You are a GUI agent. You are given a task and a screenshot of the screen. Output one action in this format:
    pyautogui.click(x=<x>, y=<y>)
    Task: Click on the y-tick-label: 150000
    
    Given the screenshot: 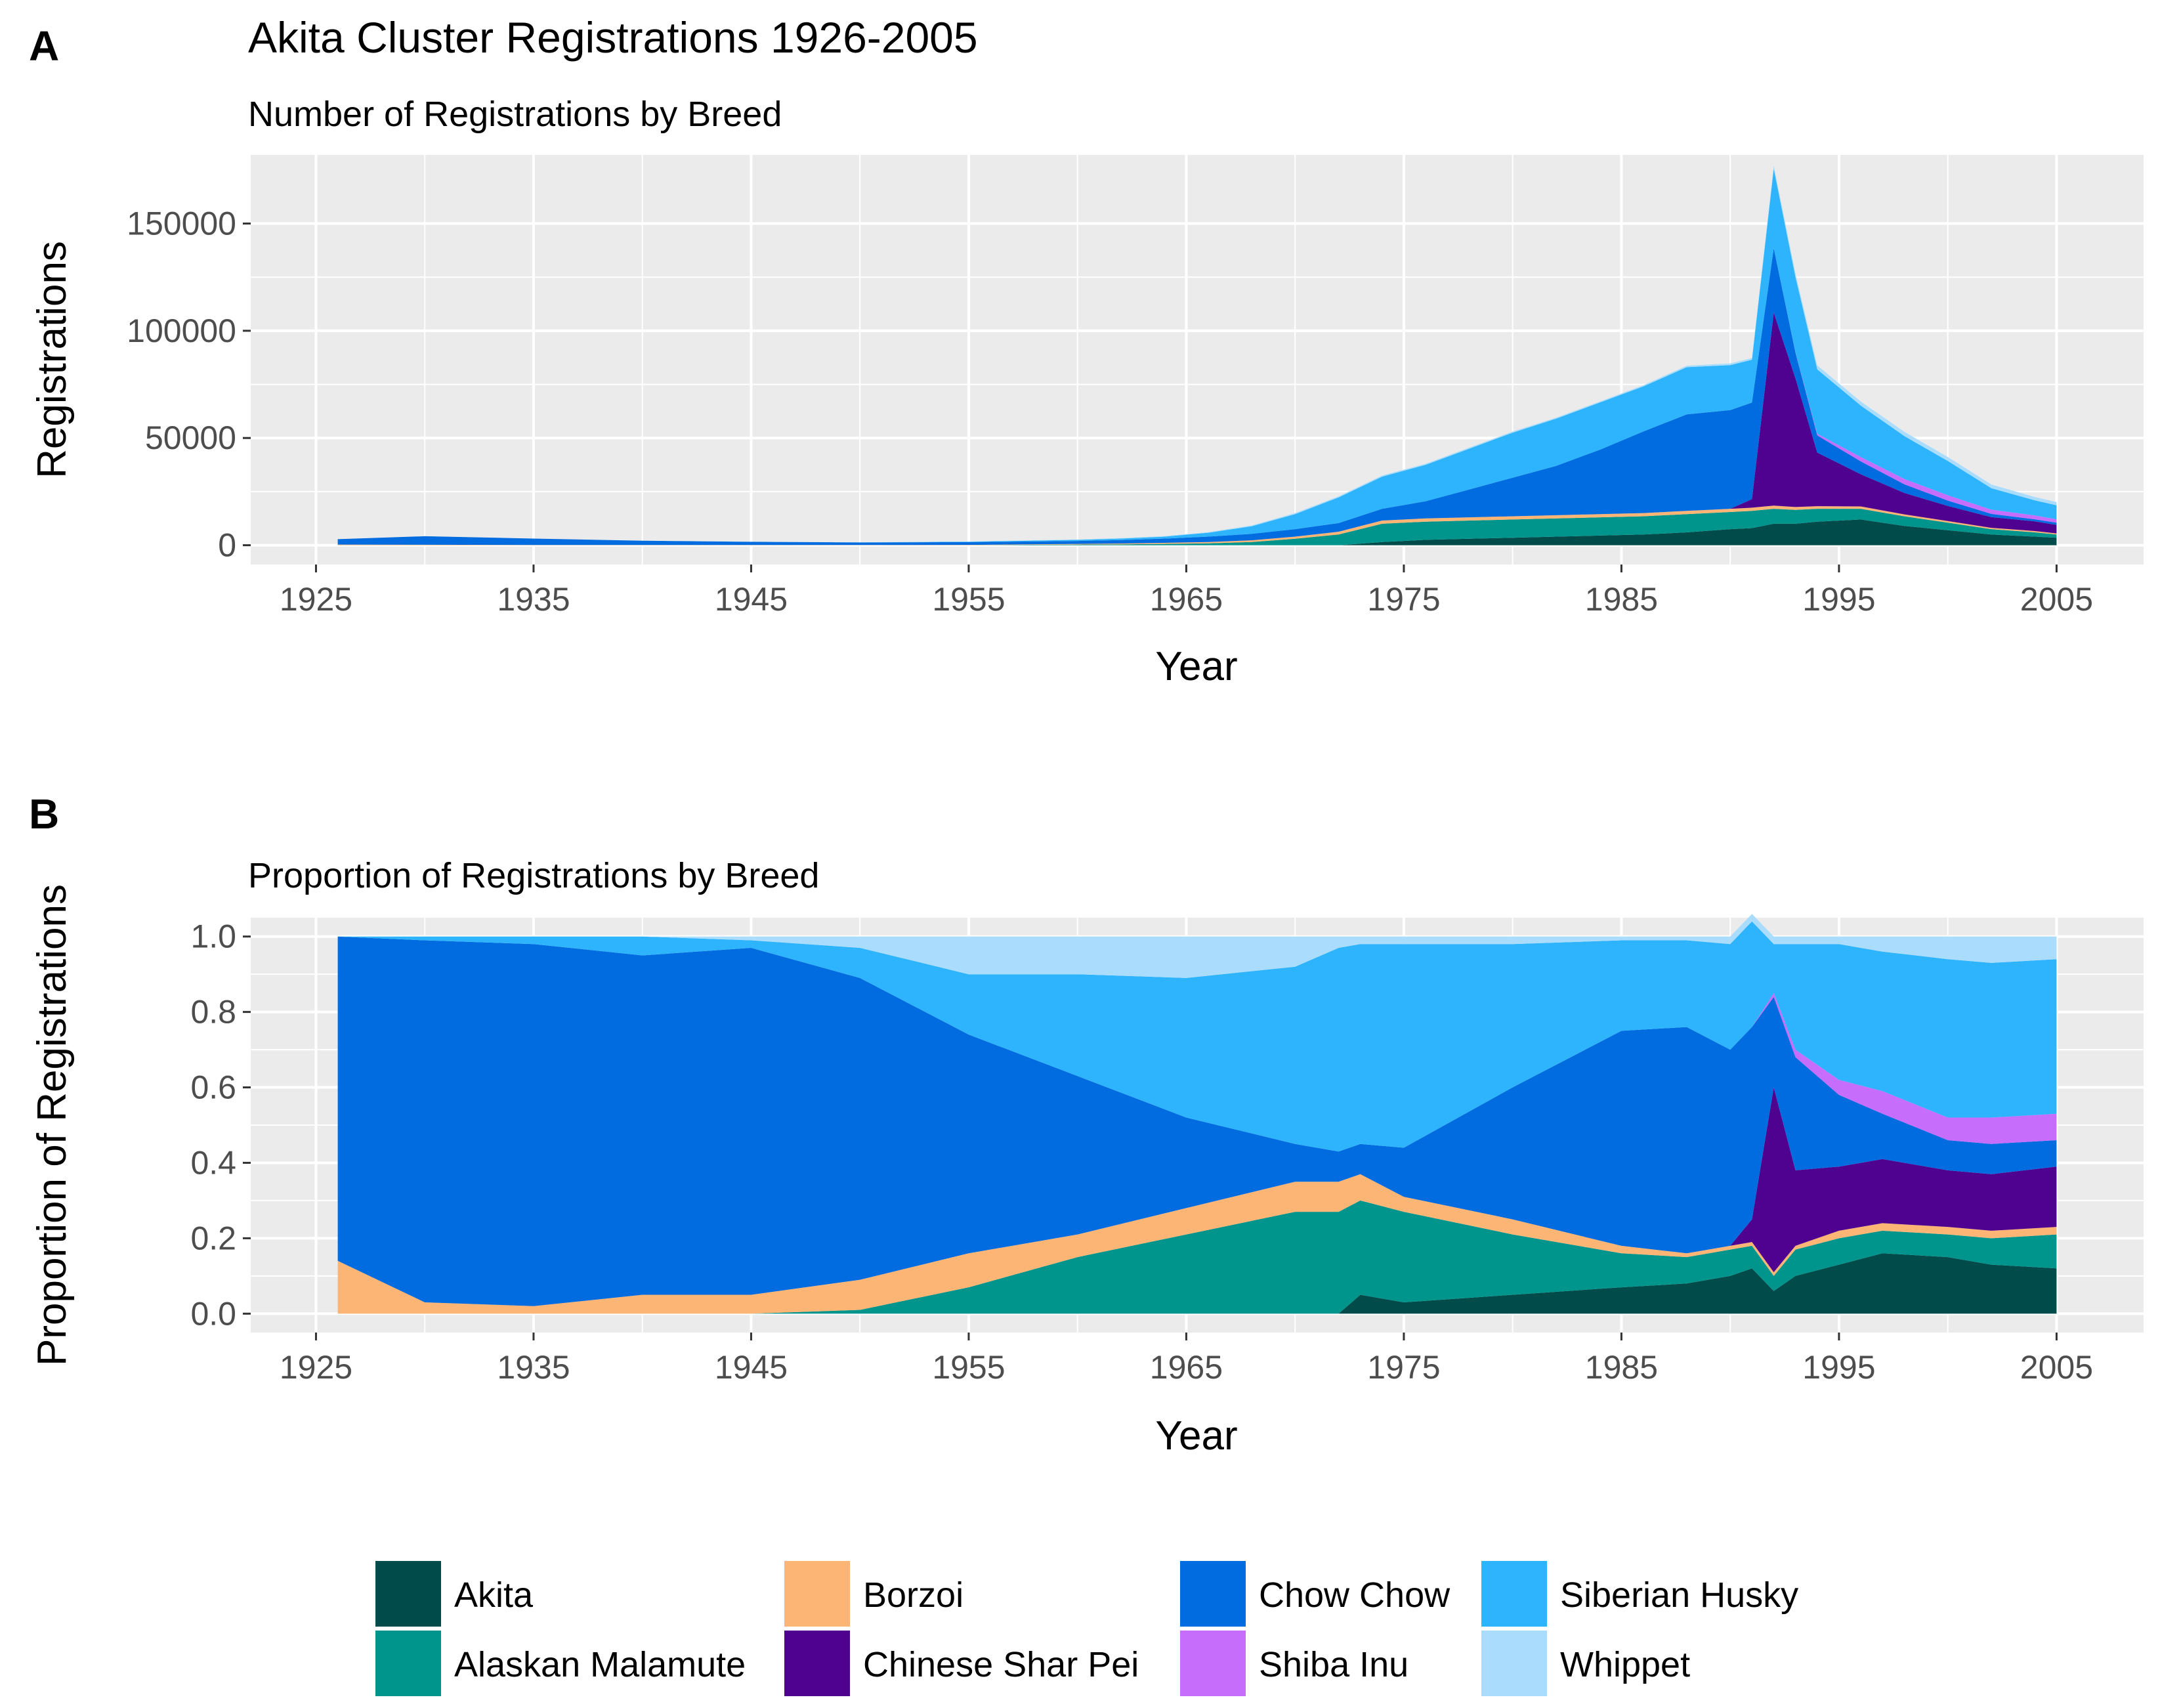 What is the action you would take?
    pyautogui.click(x=181, y=224)
    